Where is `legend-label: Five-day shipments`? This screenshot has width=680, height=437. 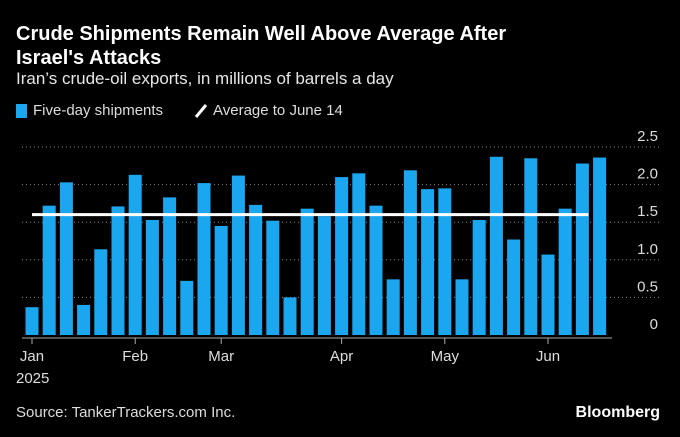 legend-label: Five-day shipments is located at coordinates (98, 110).